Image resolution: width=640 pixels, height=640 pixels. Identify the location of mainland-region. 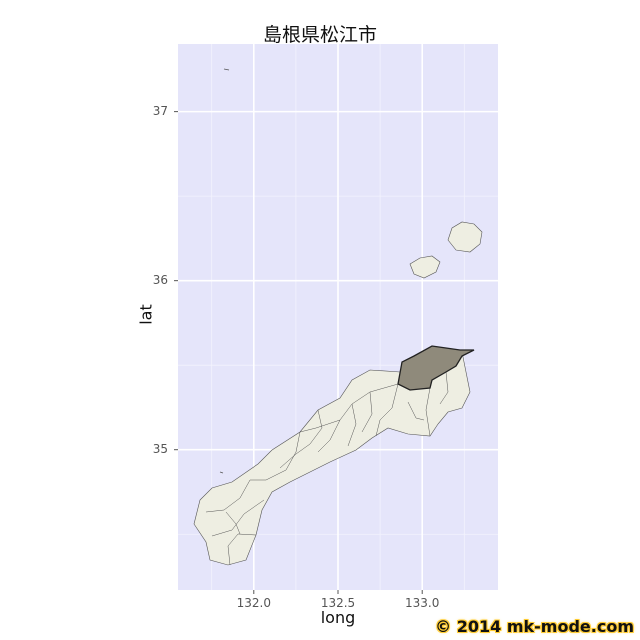
(332, 457).